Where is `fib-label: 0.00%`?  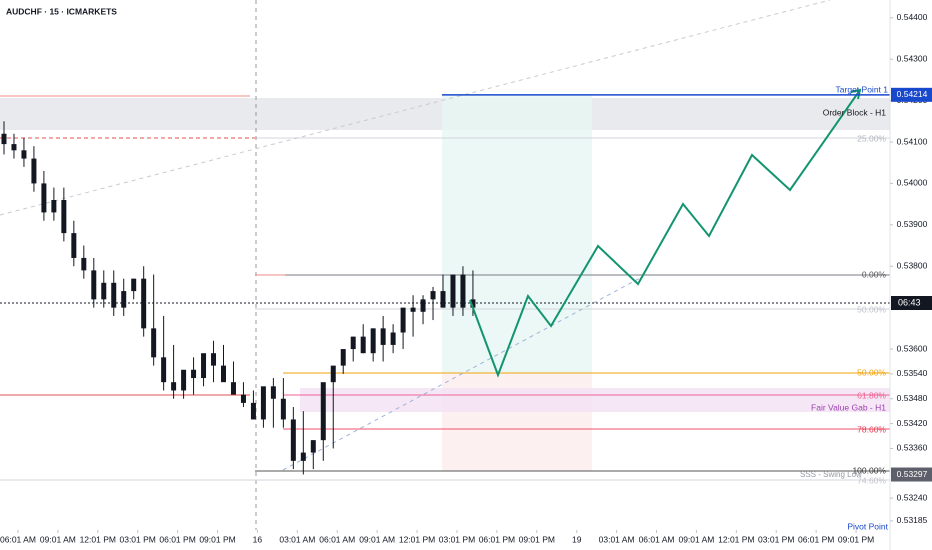
fib-label: 0.00% is located at coordinates (874, 274).